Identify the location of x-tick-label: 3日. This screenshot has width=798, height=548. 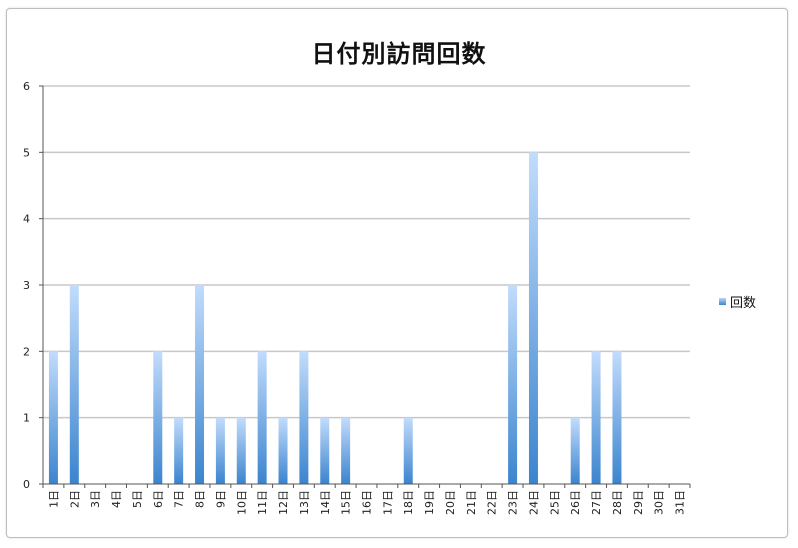
(95, 499).